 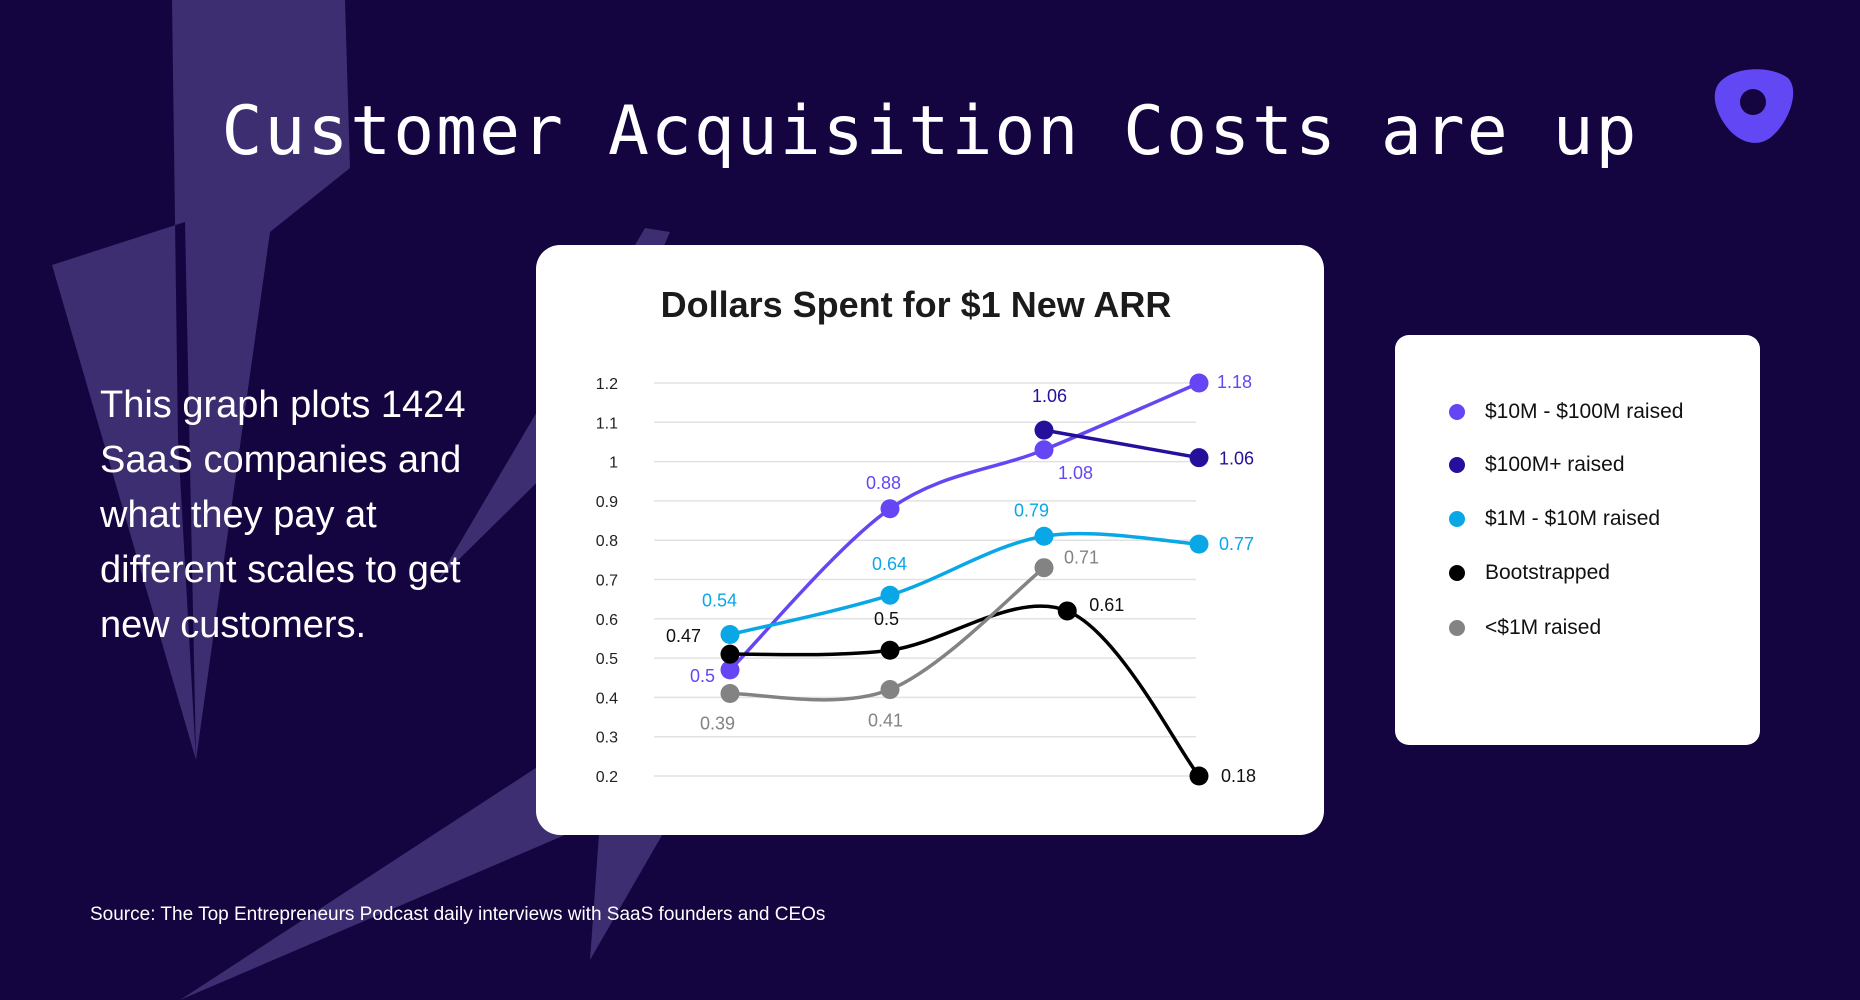 What do you see at coordinates (1234, 382) in the screenshot?
I see `data-label: 1.18` at bounding box center [1234, 382].